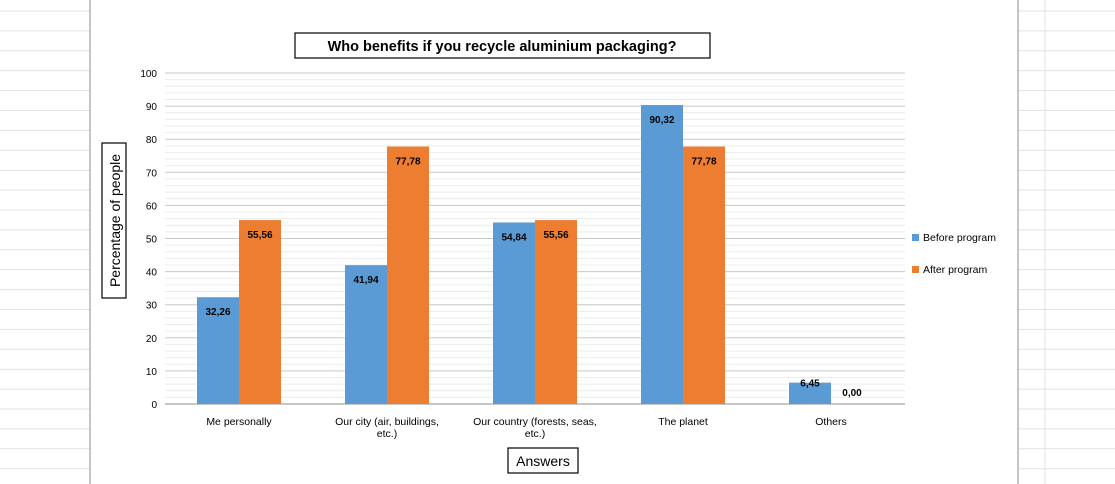  I want to click on y-tick-label: 0, so click(154, 405).